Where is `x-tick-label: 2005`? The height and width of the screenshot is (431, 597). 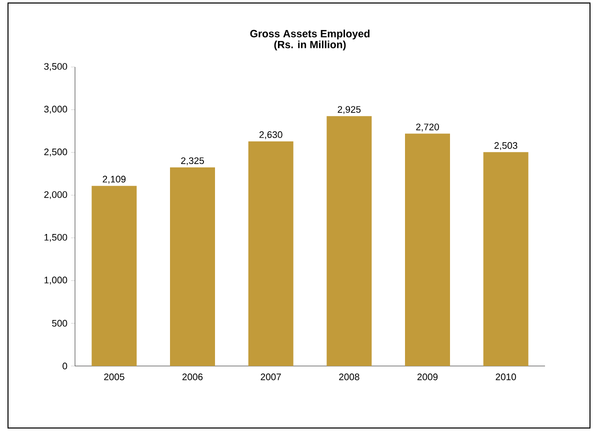
x-tick-label: 2005 is located at coordinates (114, 377).